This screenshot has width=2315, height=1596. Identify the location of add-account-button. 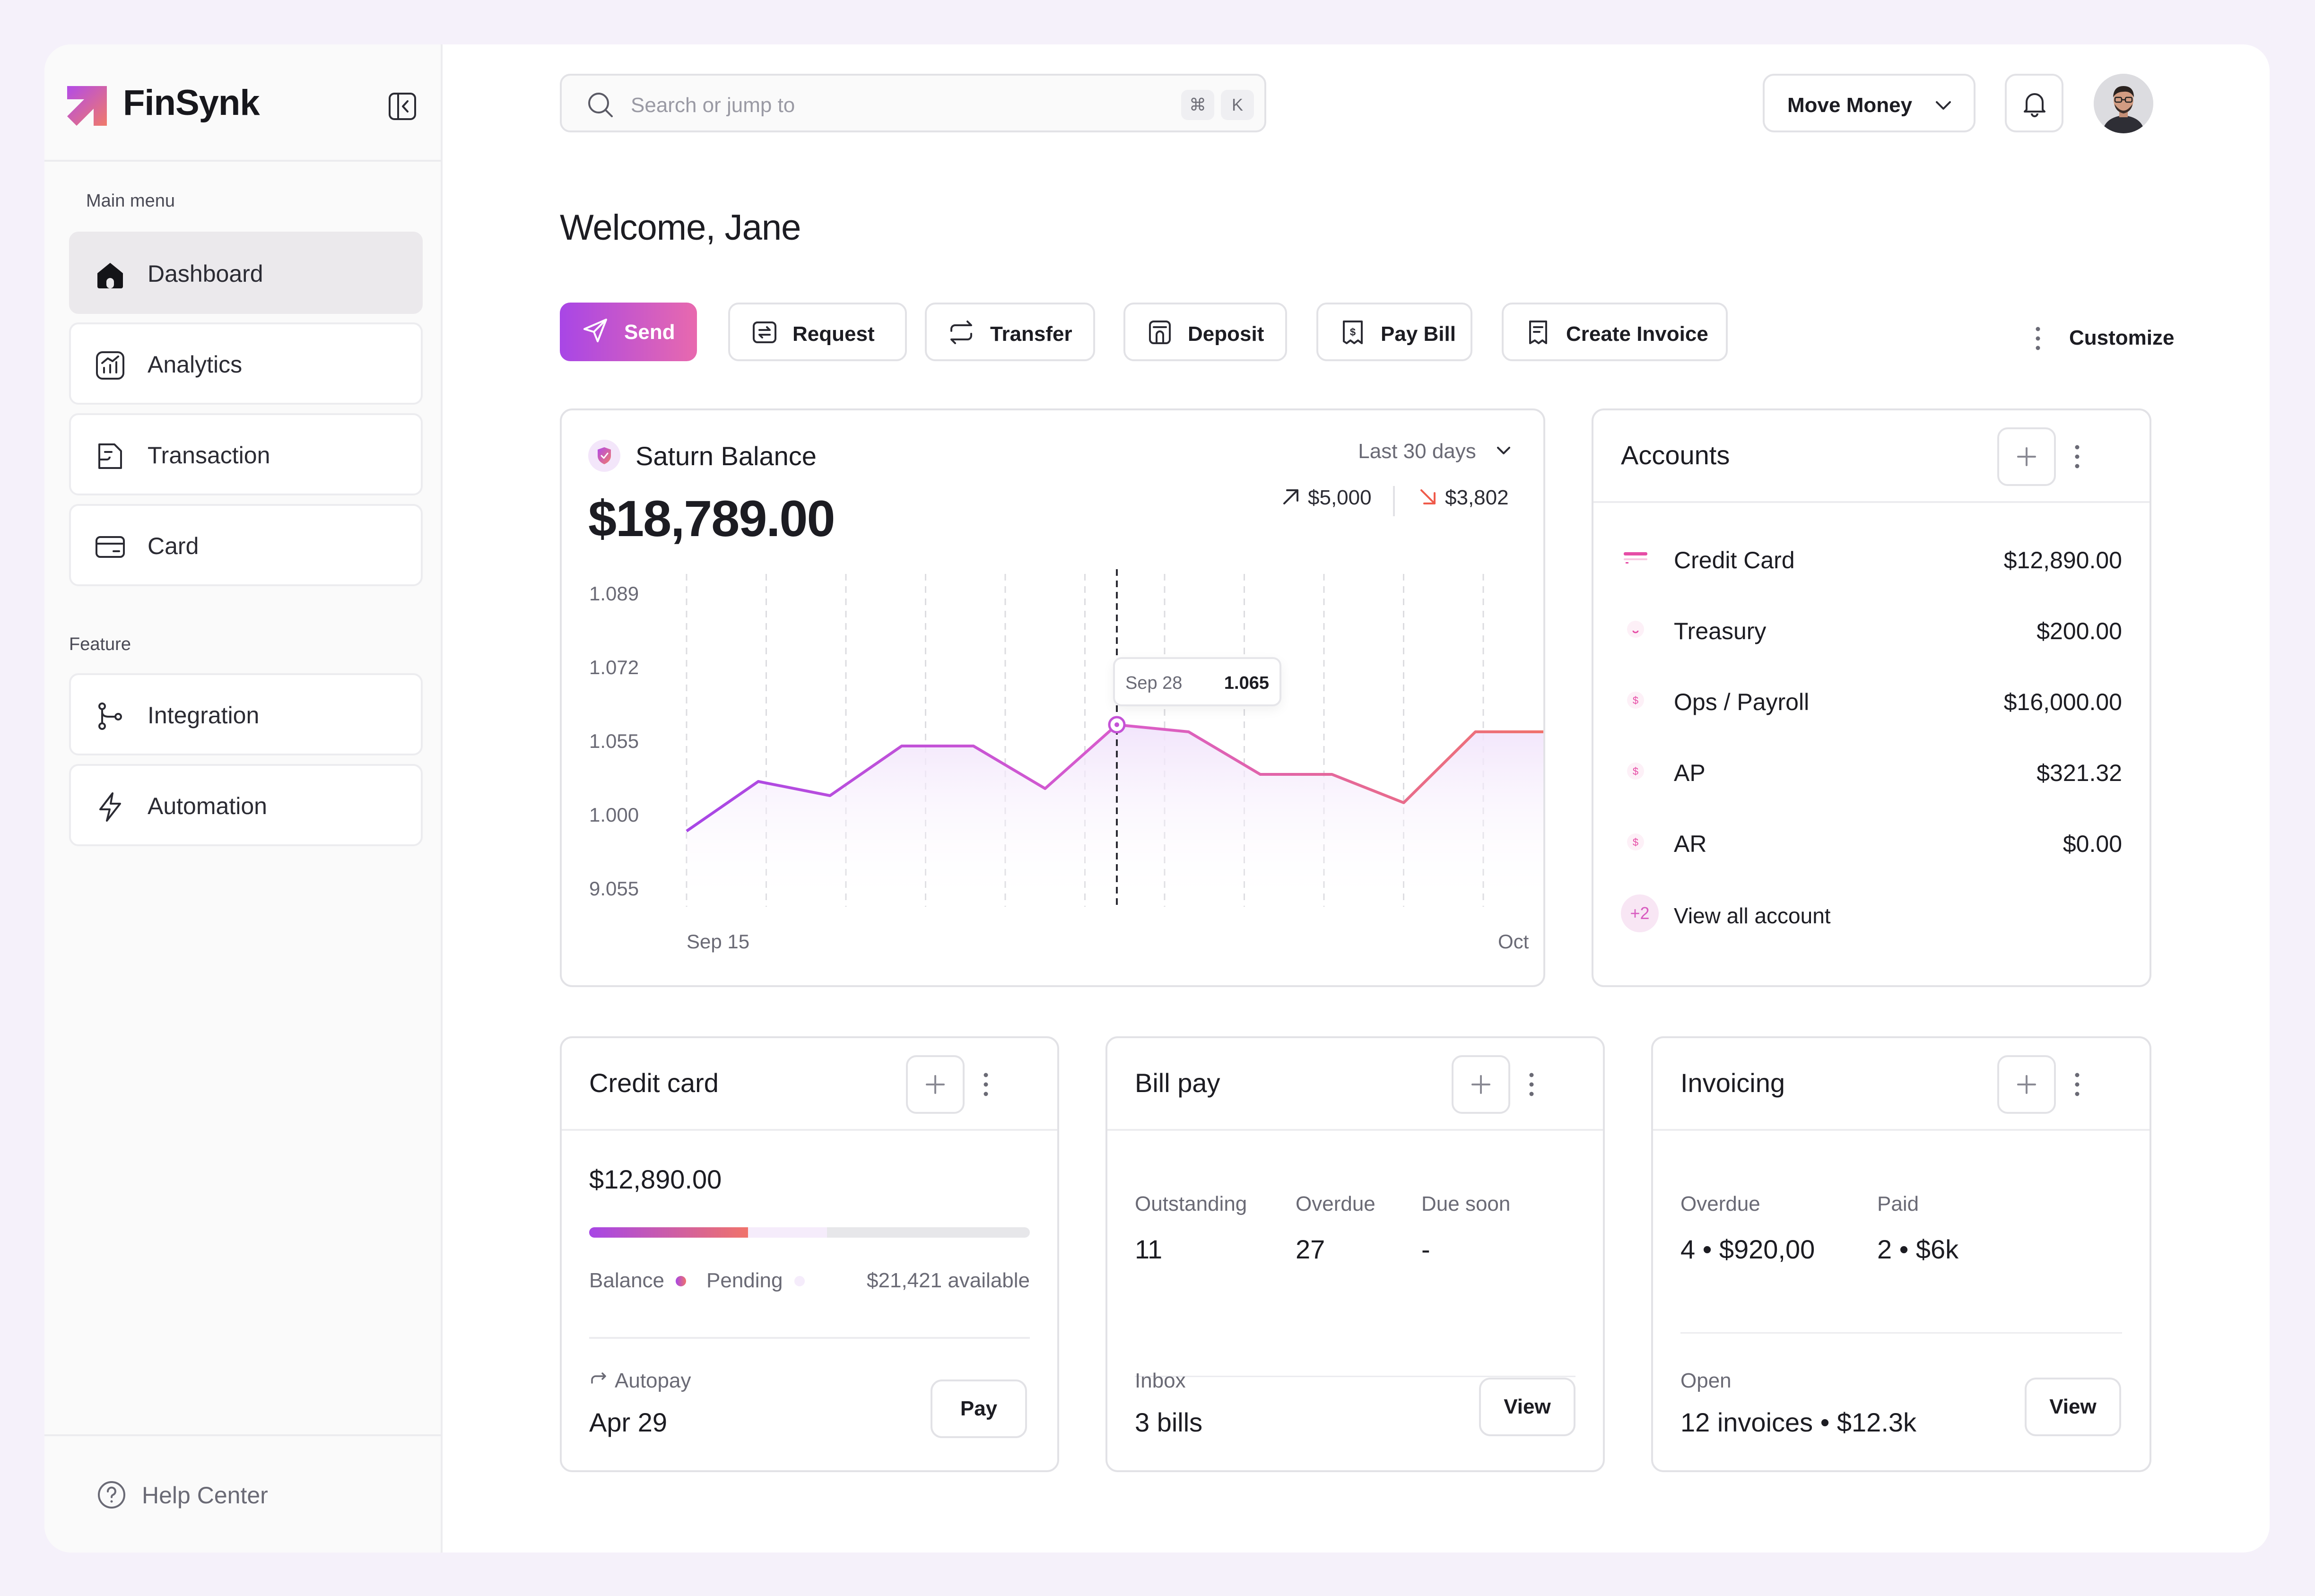
(2027, 457).